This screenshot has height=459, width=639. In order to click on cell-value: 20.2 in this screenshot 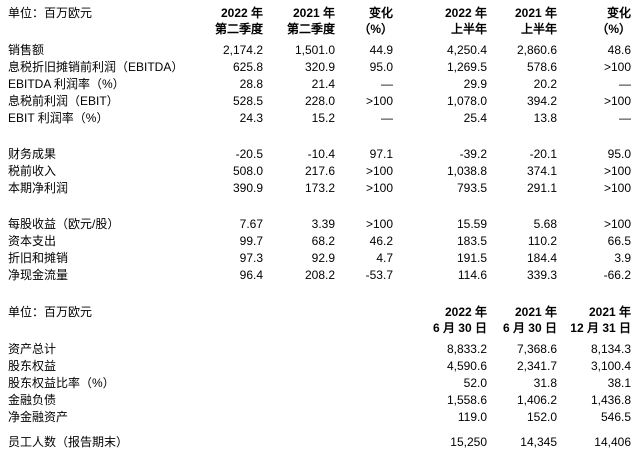, I will do `click(545, 84)`.